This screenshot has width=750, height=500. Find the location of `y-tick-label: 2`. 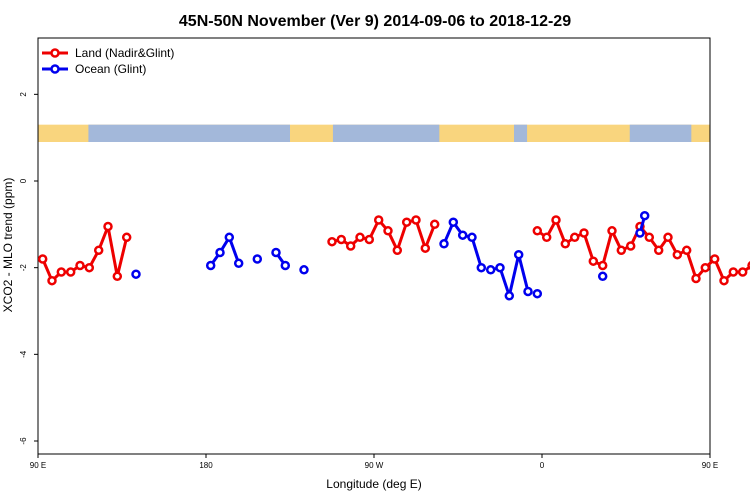

y-tick-label: 2 is located at coordinates (23, 94).